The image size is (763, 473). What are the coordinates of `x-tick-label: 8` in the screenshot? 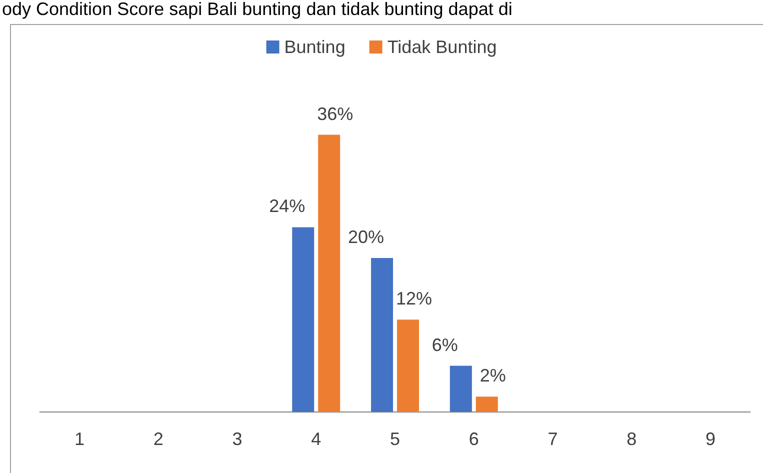 It's located at (631, 439).